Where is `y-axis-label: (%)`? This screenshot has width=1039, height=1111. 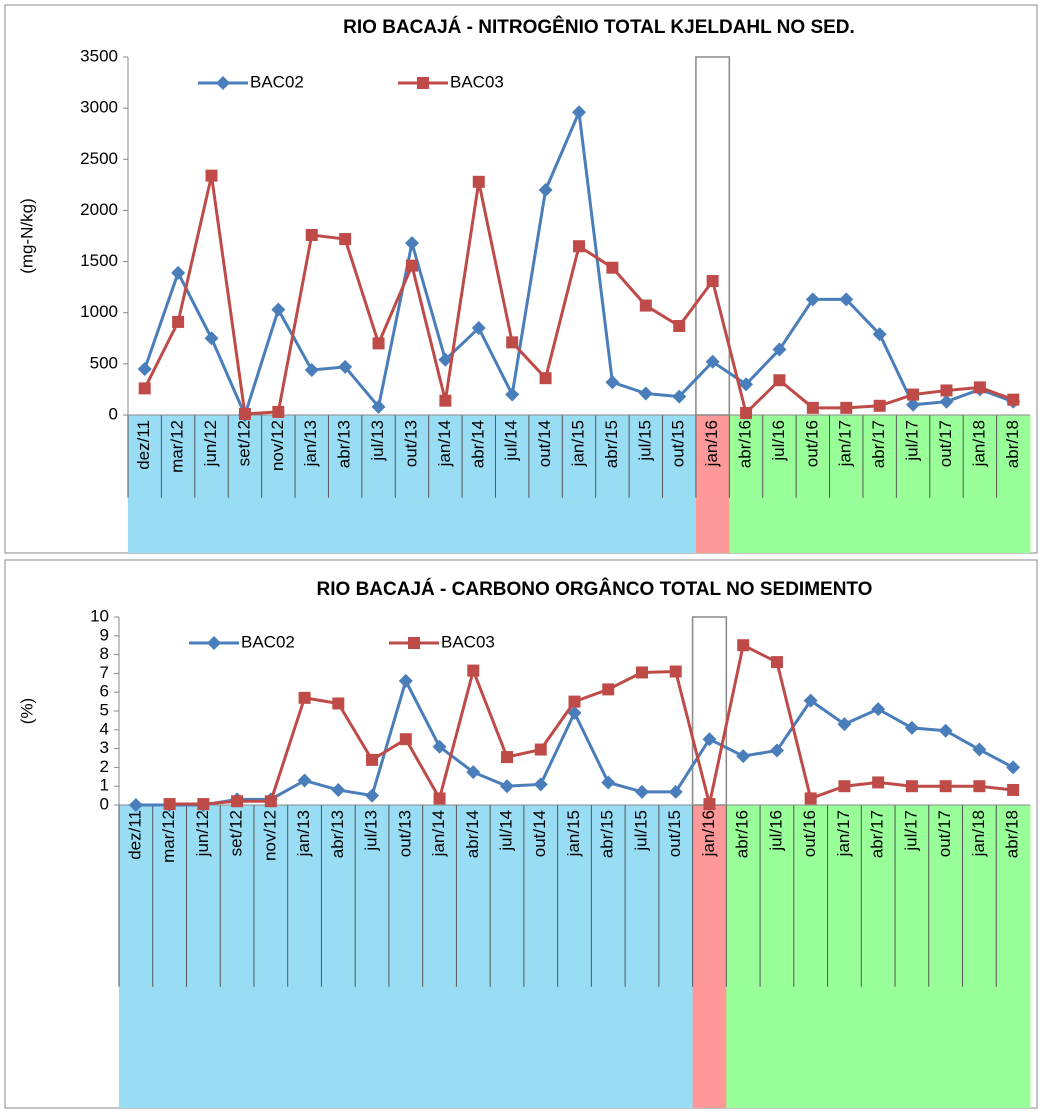 y-axis-label: (%) is located at coordinates (26, 711).